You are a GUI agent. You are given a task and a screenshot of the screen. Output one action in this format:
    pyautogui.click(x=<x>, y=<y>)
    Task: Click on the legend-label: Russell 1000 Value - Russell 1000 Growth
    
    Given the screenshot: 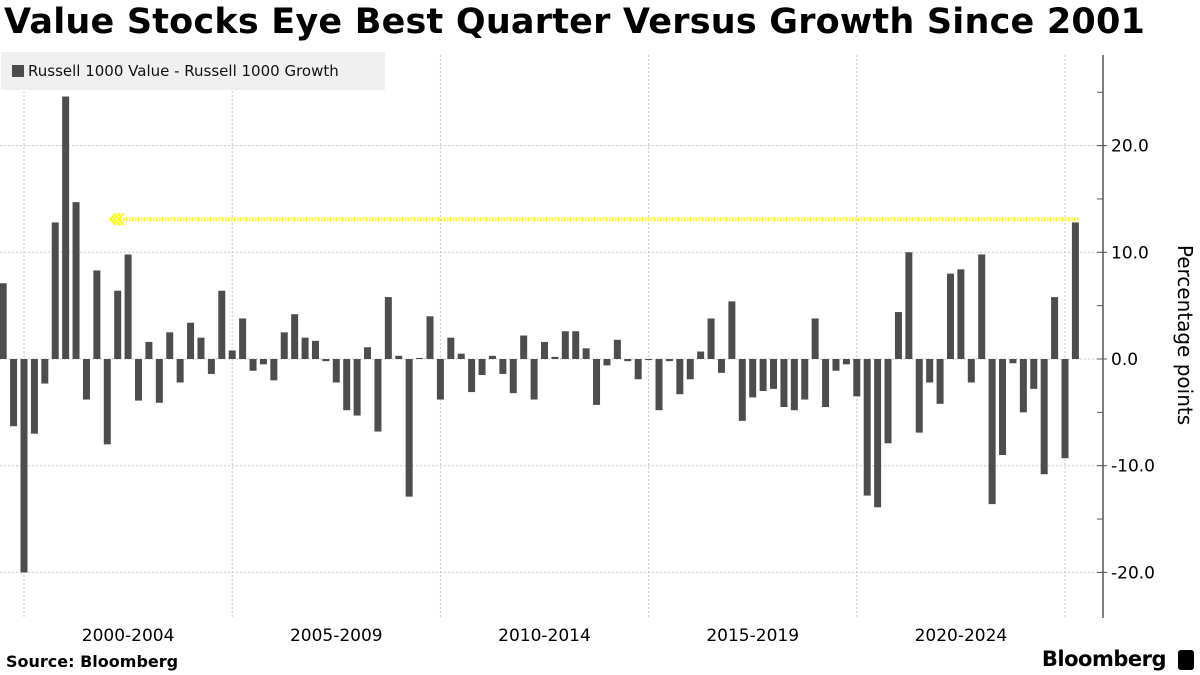 What is the action you would take?
    pyautogui.click(x=183, y=71)
    